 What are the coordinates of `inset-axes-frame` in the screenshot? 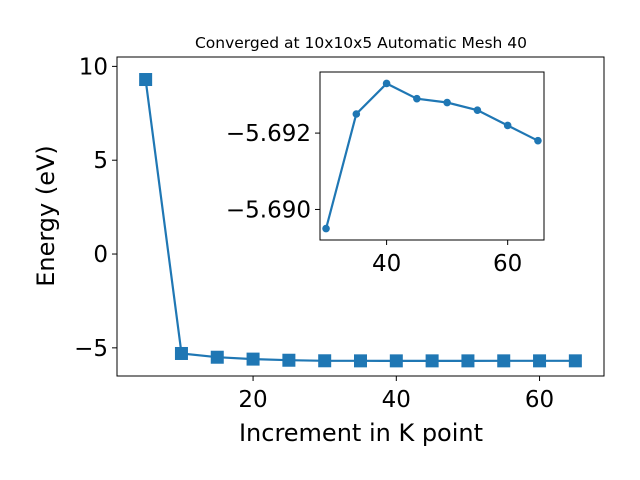 It's located at (432, 156).